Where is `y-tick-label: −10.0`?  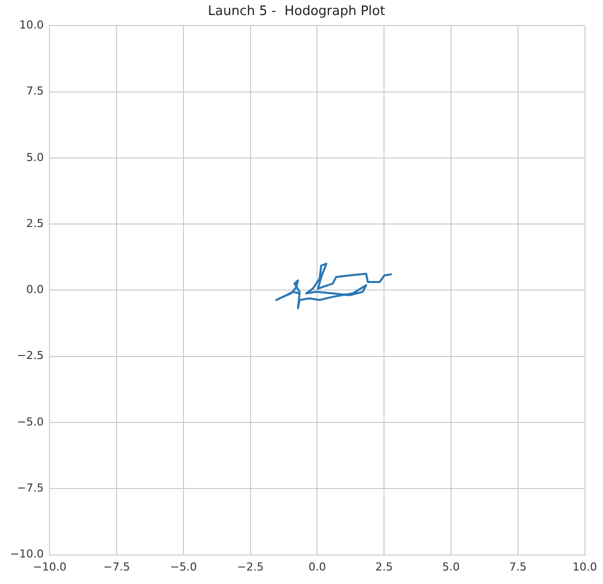 y-tick-label: −10.0 is located at coordinates (27, 554).